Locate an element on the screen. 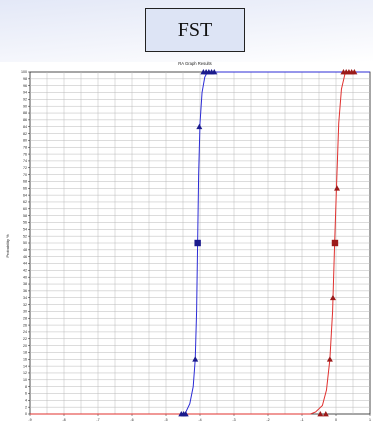 The width and height of the screenshot is (373, 424). y-tick-label: 16 is located at coordinates (25, 359).